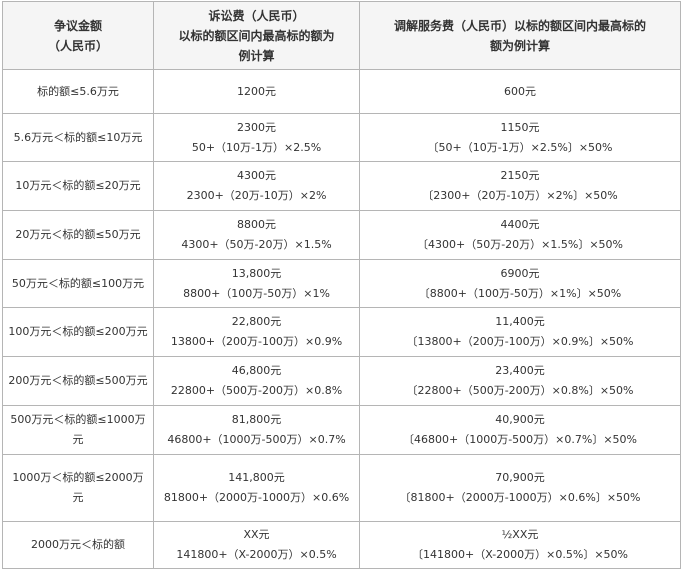 The width and height of the screenshot is (682, 574). What do you see at coordinates (256, 55) in the screenshot?
I see `header-text: 例计算` at bounding box center [256, 55].